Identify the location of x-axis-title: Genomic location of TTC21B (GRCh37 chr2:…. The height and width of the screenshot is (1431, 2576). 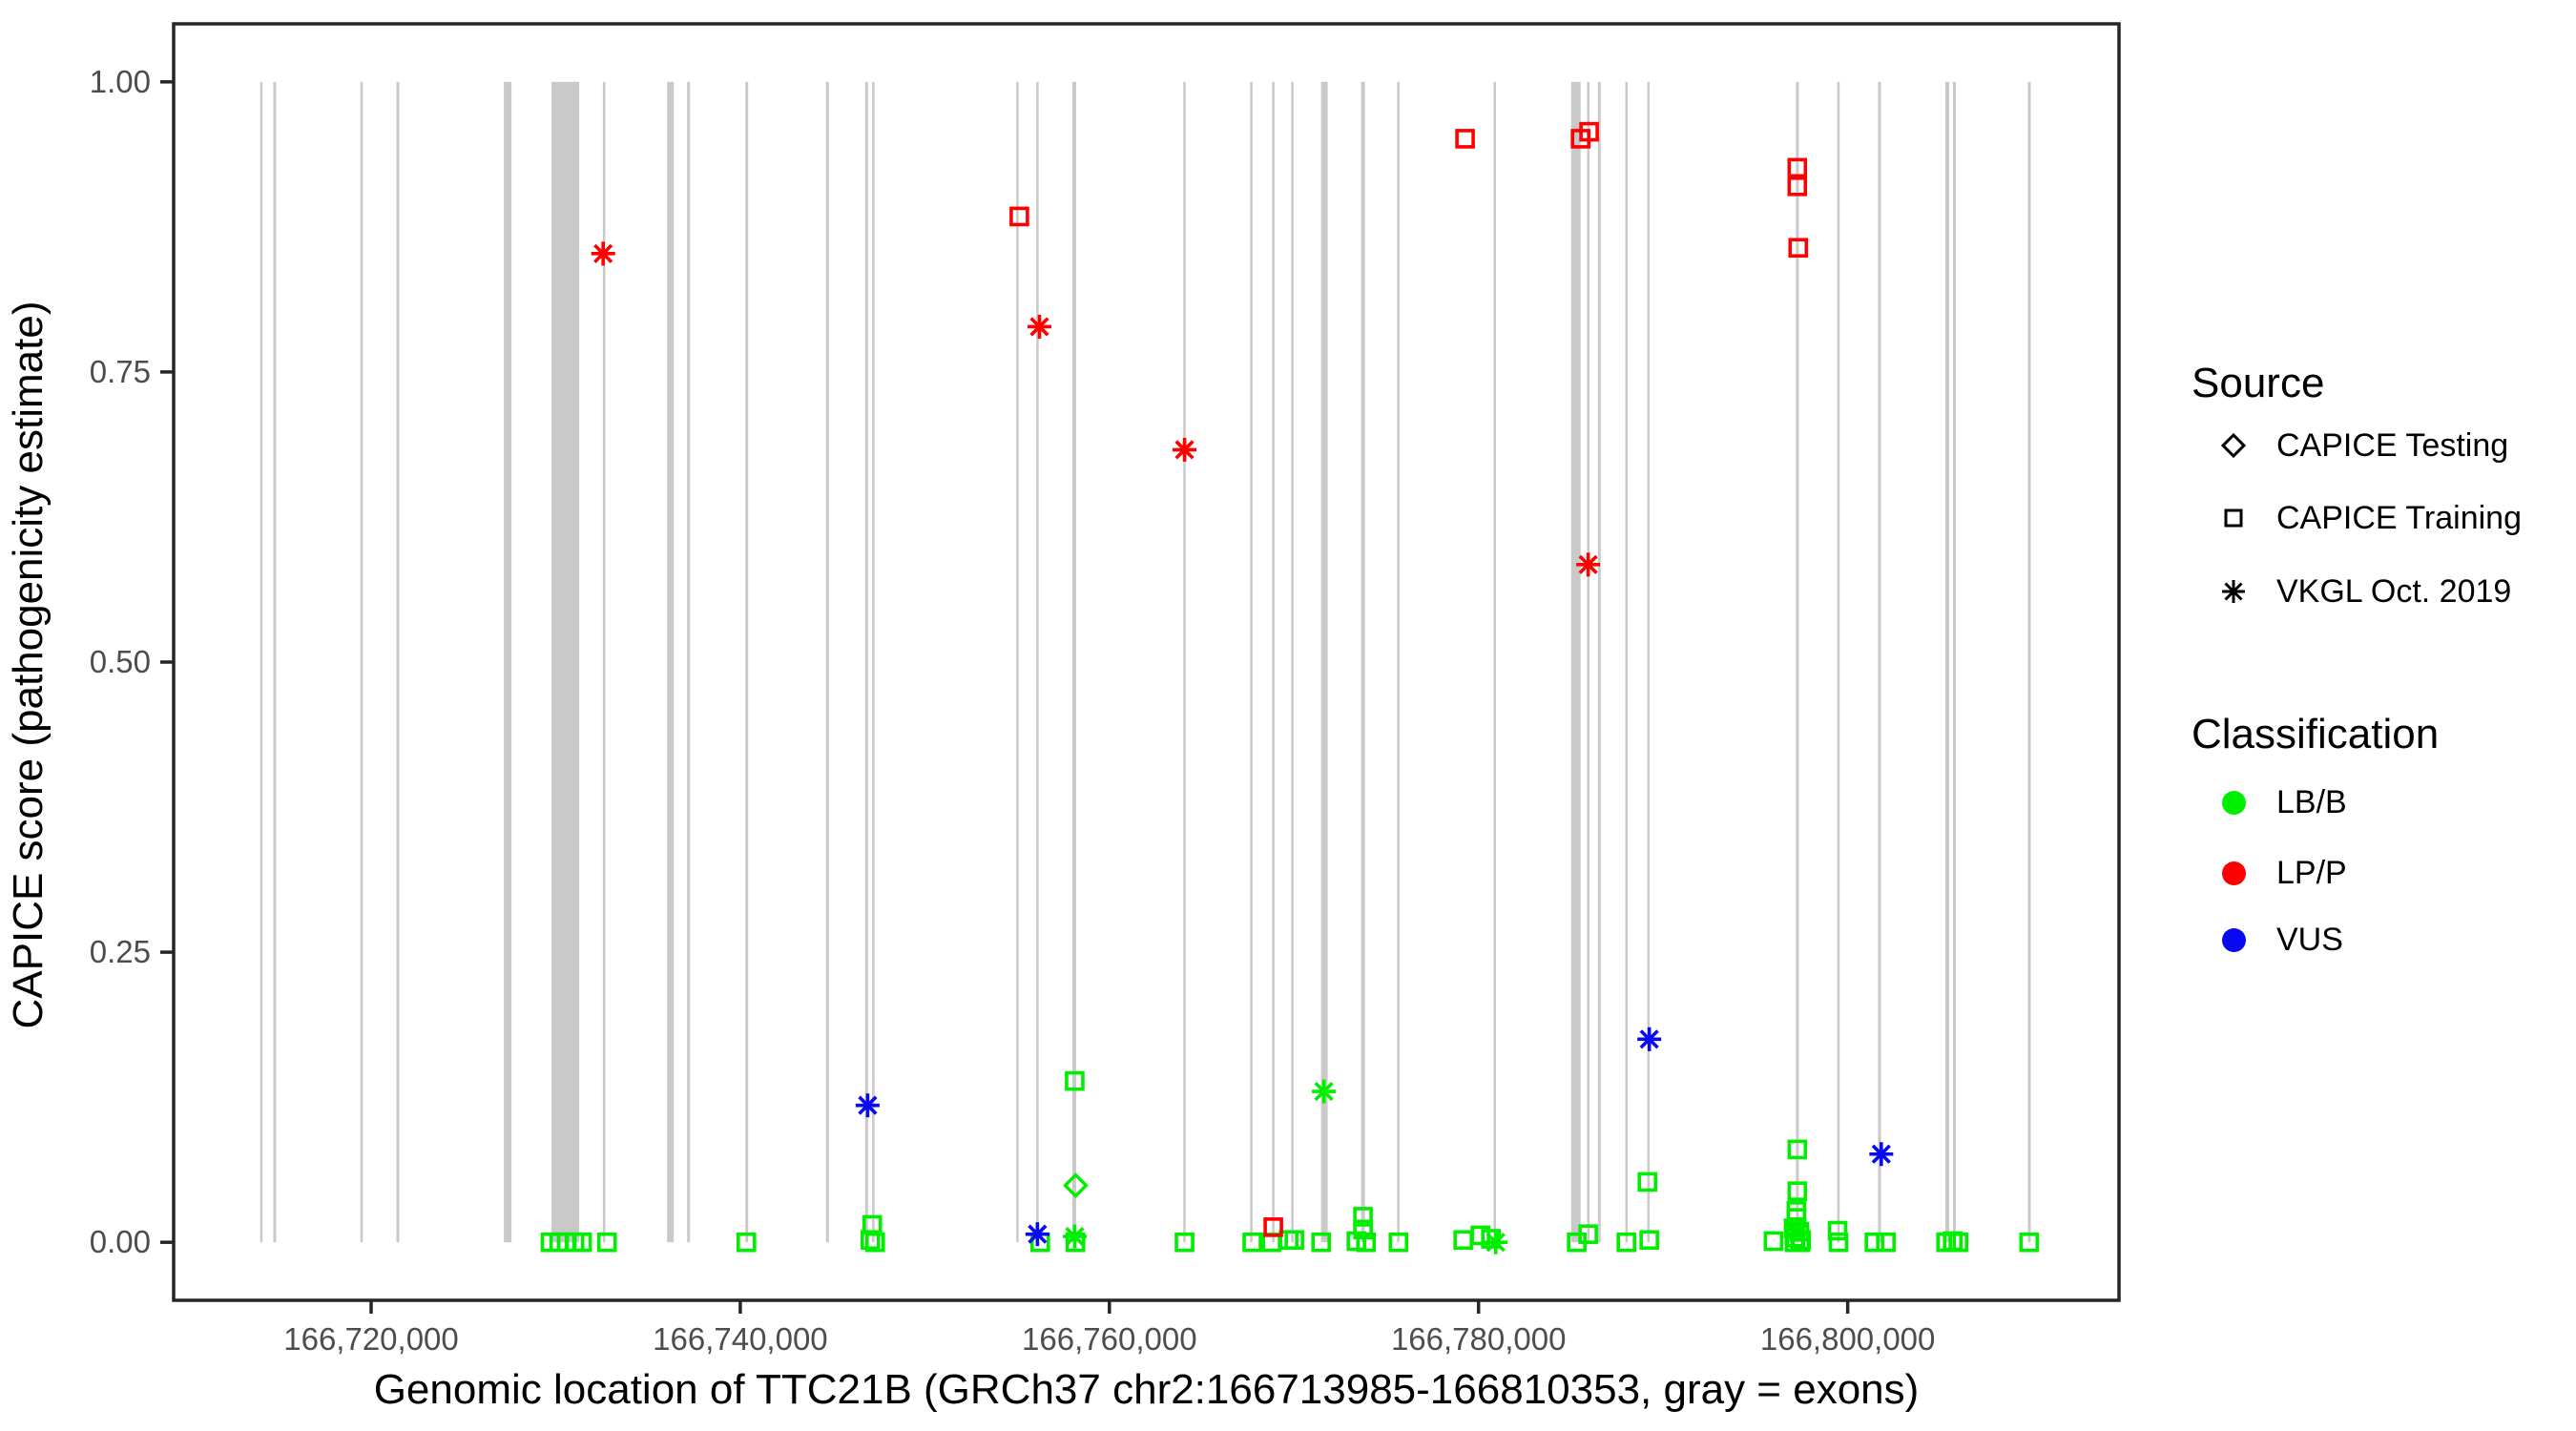
(1146, 1390).